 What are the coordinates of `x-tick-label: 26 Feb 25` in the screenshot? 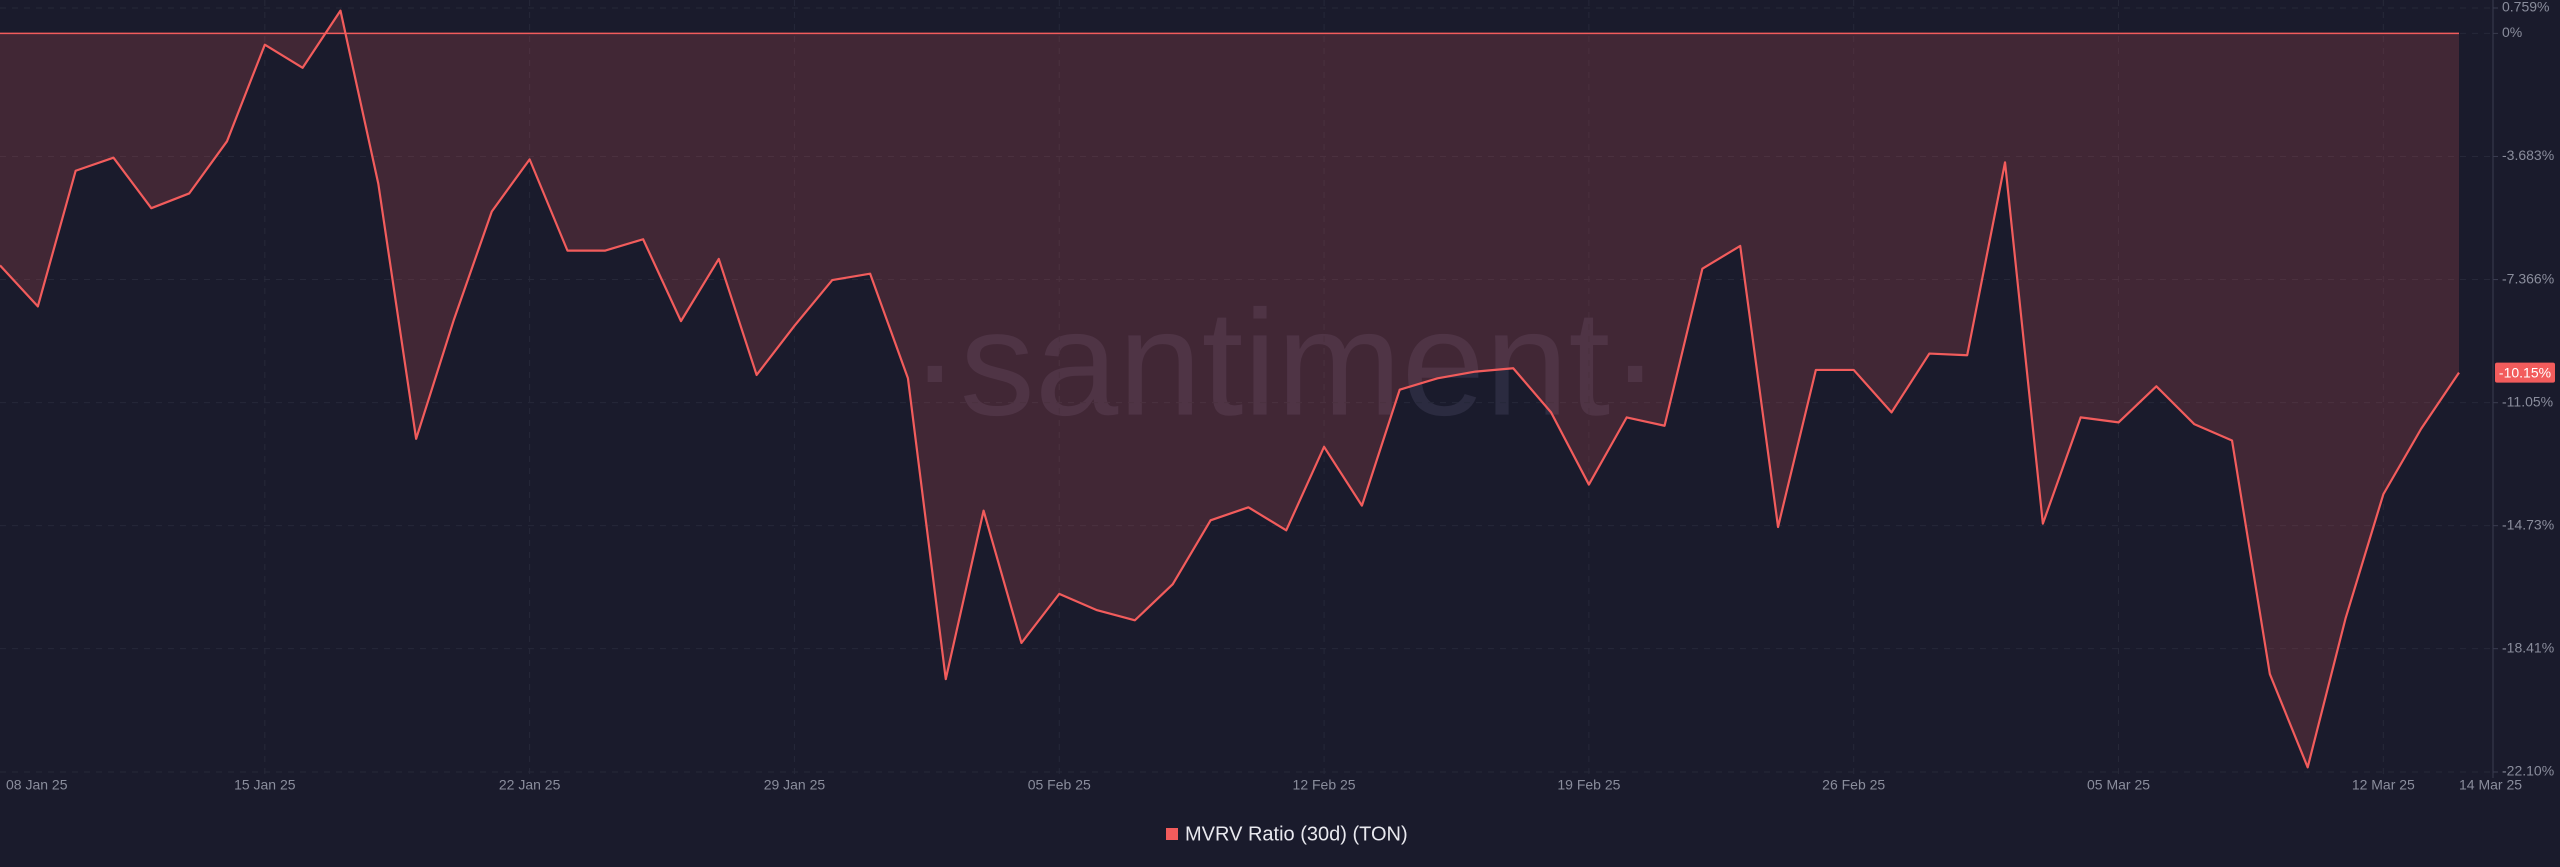 It's located at (1853, 785).